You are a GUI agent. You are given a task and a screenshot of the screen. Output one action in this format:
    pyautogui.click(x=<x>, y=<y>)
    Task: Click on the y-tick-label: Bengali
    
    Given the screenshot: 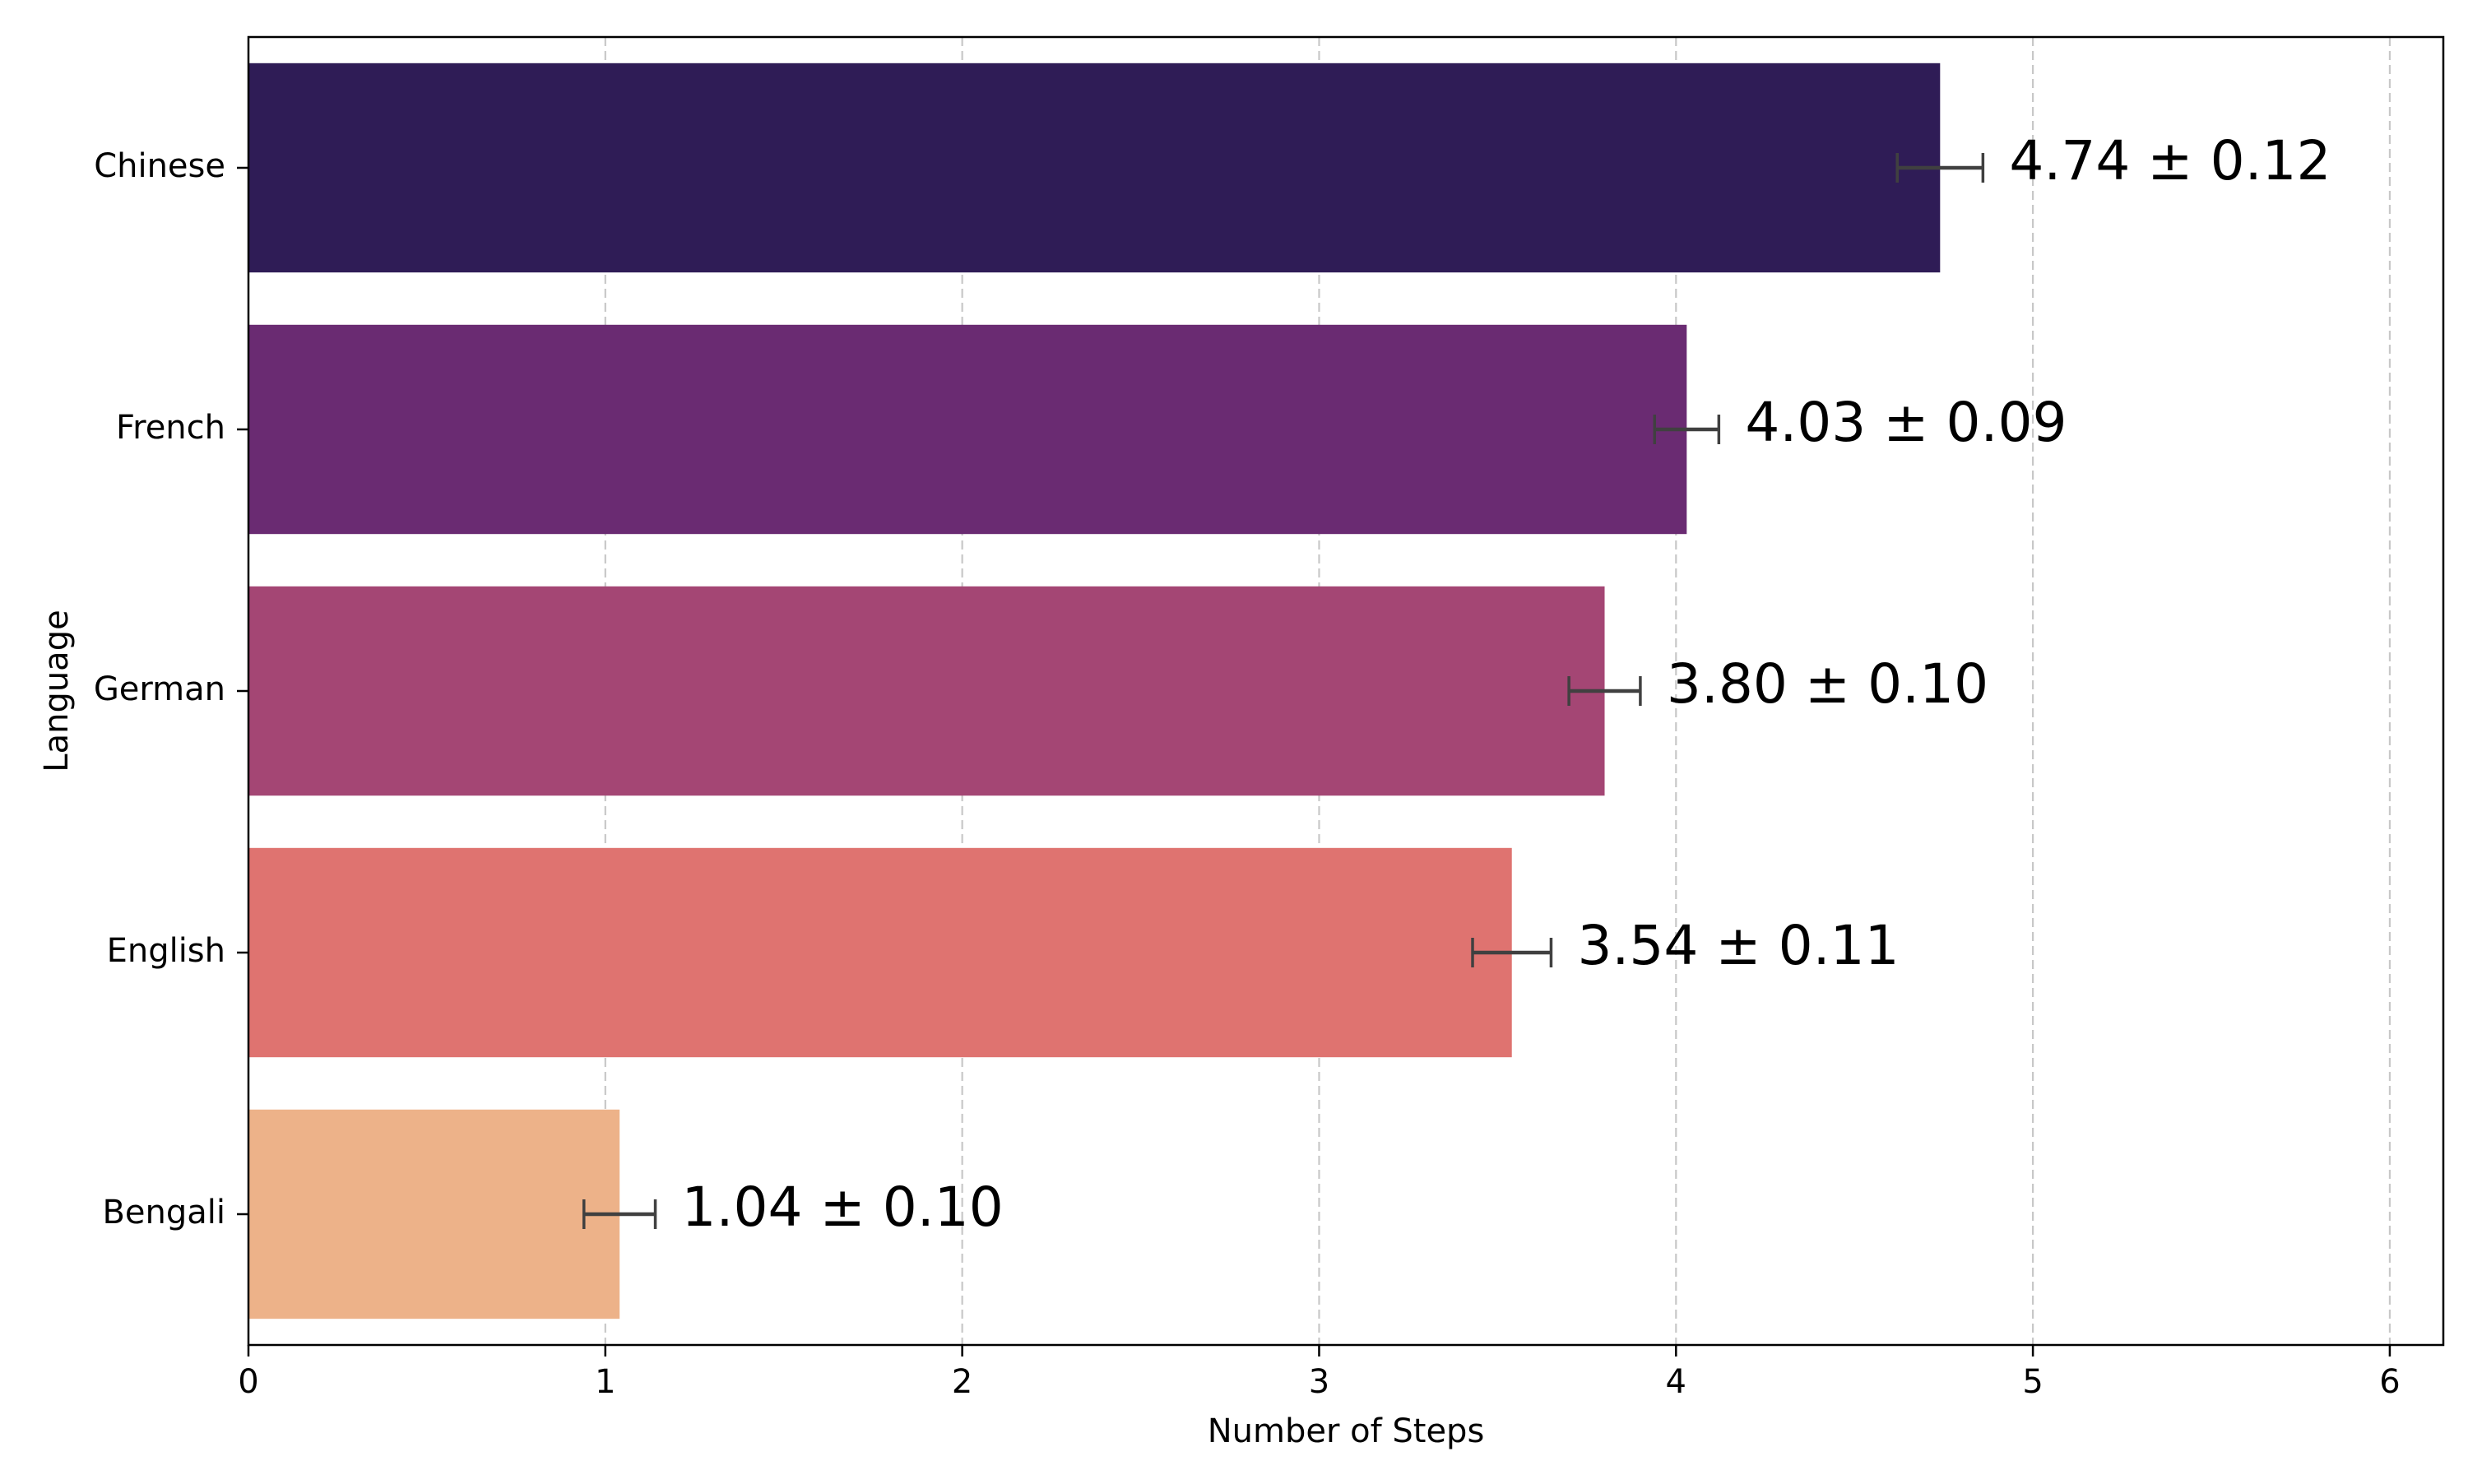 What is the action you would take?
    pyautogui.click(x=163, y=1212)
    